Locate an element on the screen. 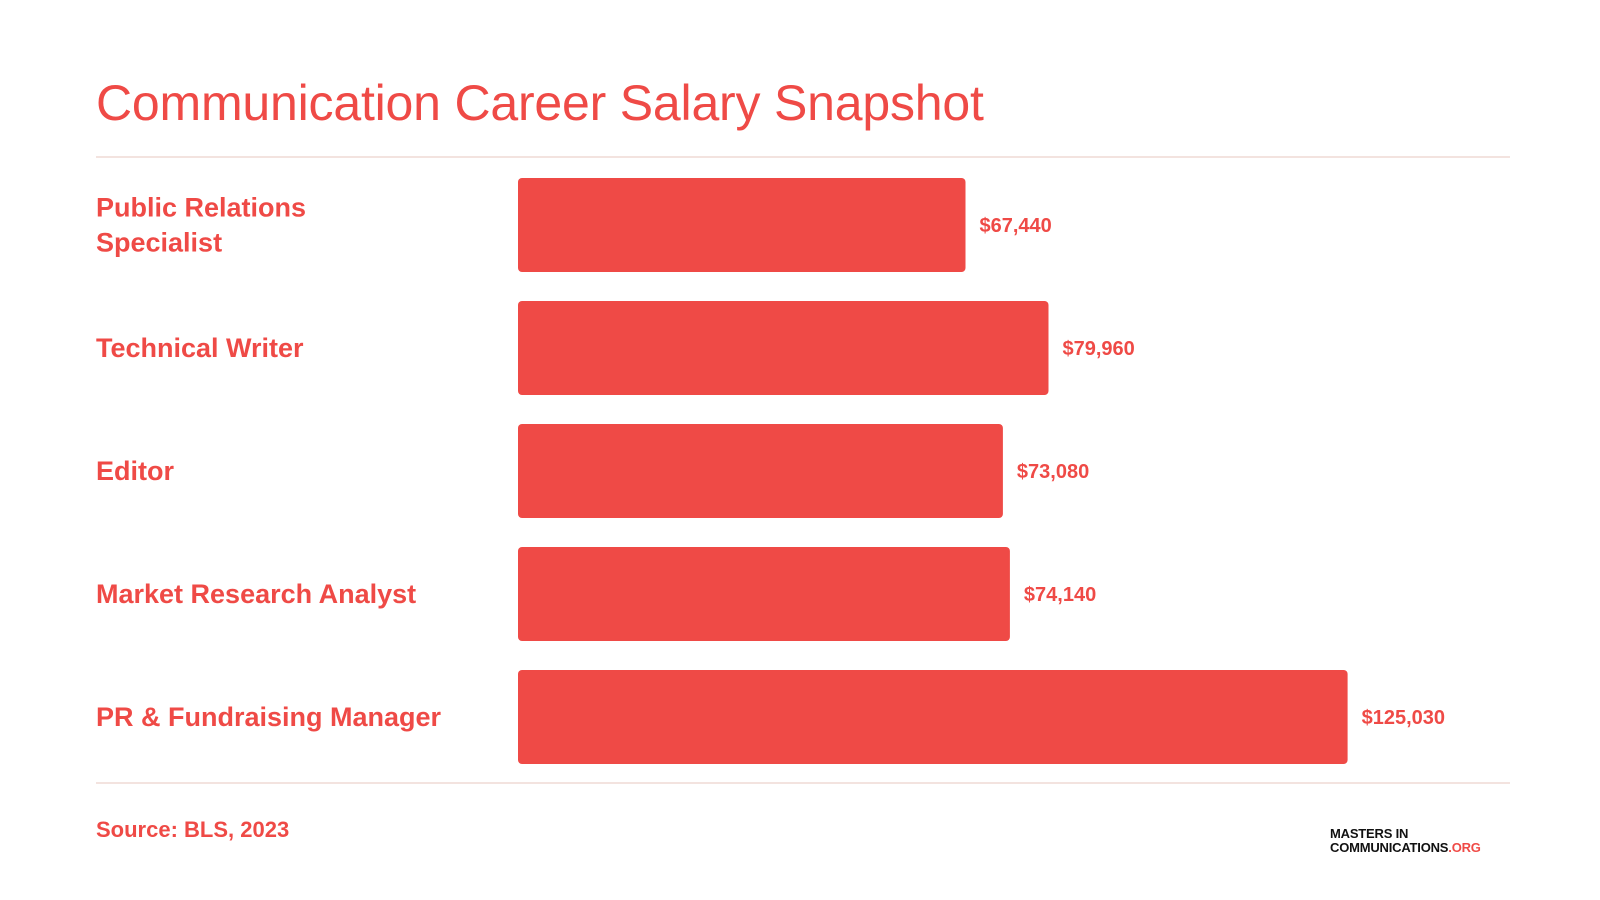 The width and height of the screenshot is (1600, 900). page-title: Communication Career Salary Snapshot is located at coordinates (540, 103).